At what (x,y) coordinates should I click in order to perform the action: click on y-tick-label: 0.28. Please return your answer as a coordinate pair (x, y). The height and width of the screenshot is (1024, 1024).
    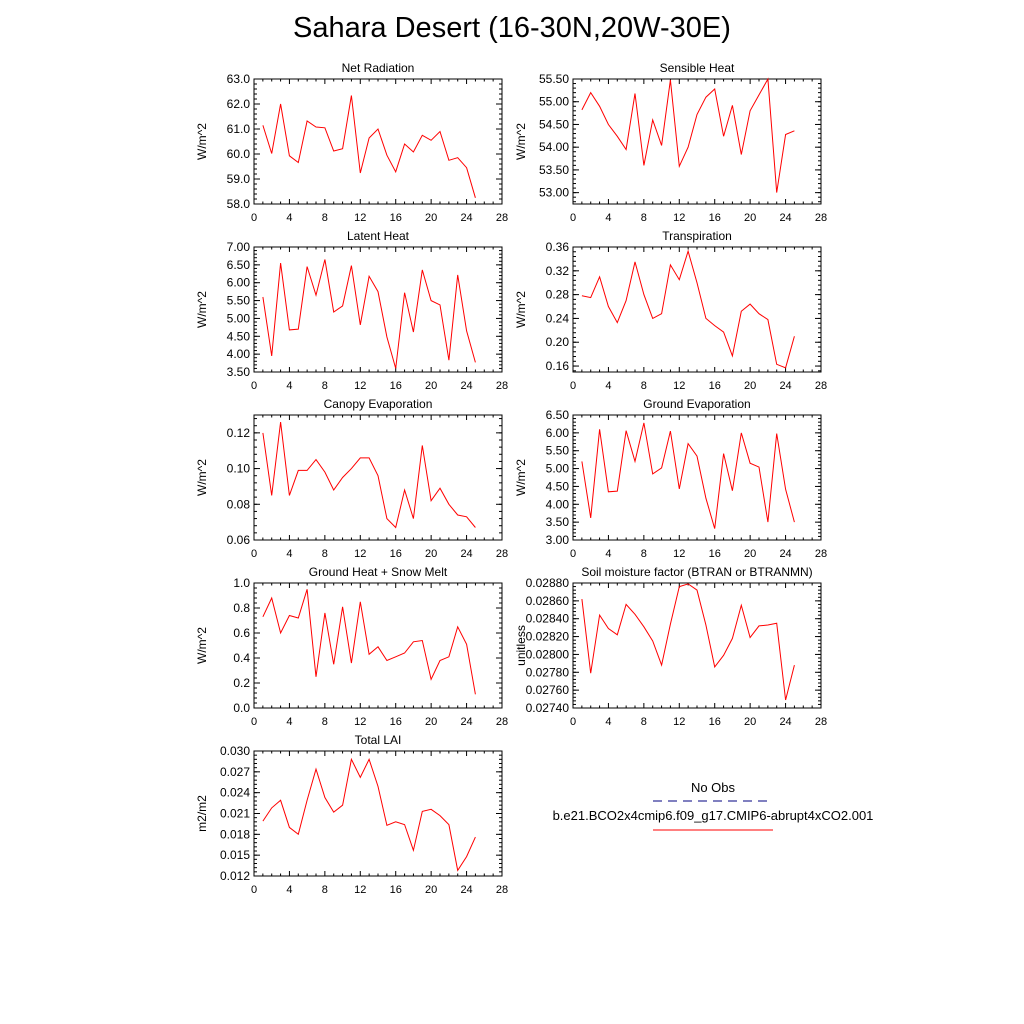
    Looking at the image, I should click on (558, 295).